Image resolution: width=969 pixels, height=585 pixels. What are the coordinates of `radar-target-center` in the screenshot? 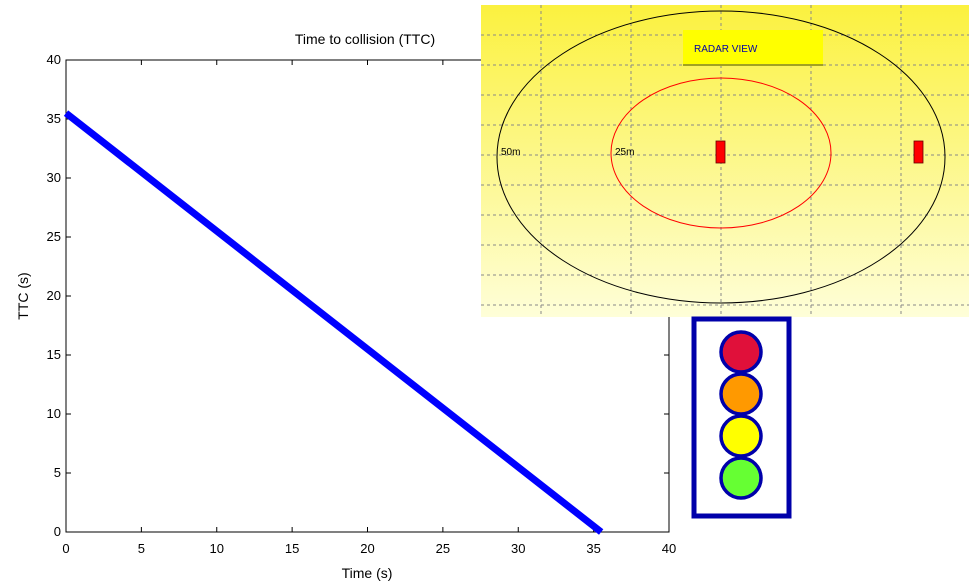 It's located at (720, 152).